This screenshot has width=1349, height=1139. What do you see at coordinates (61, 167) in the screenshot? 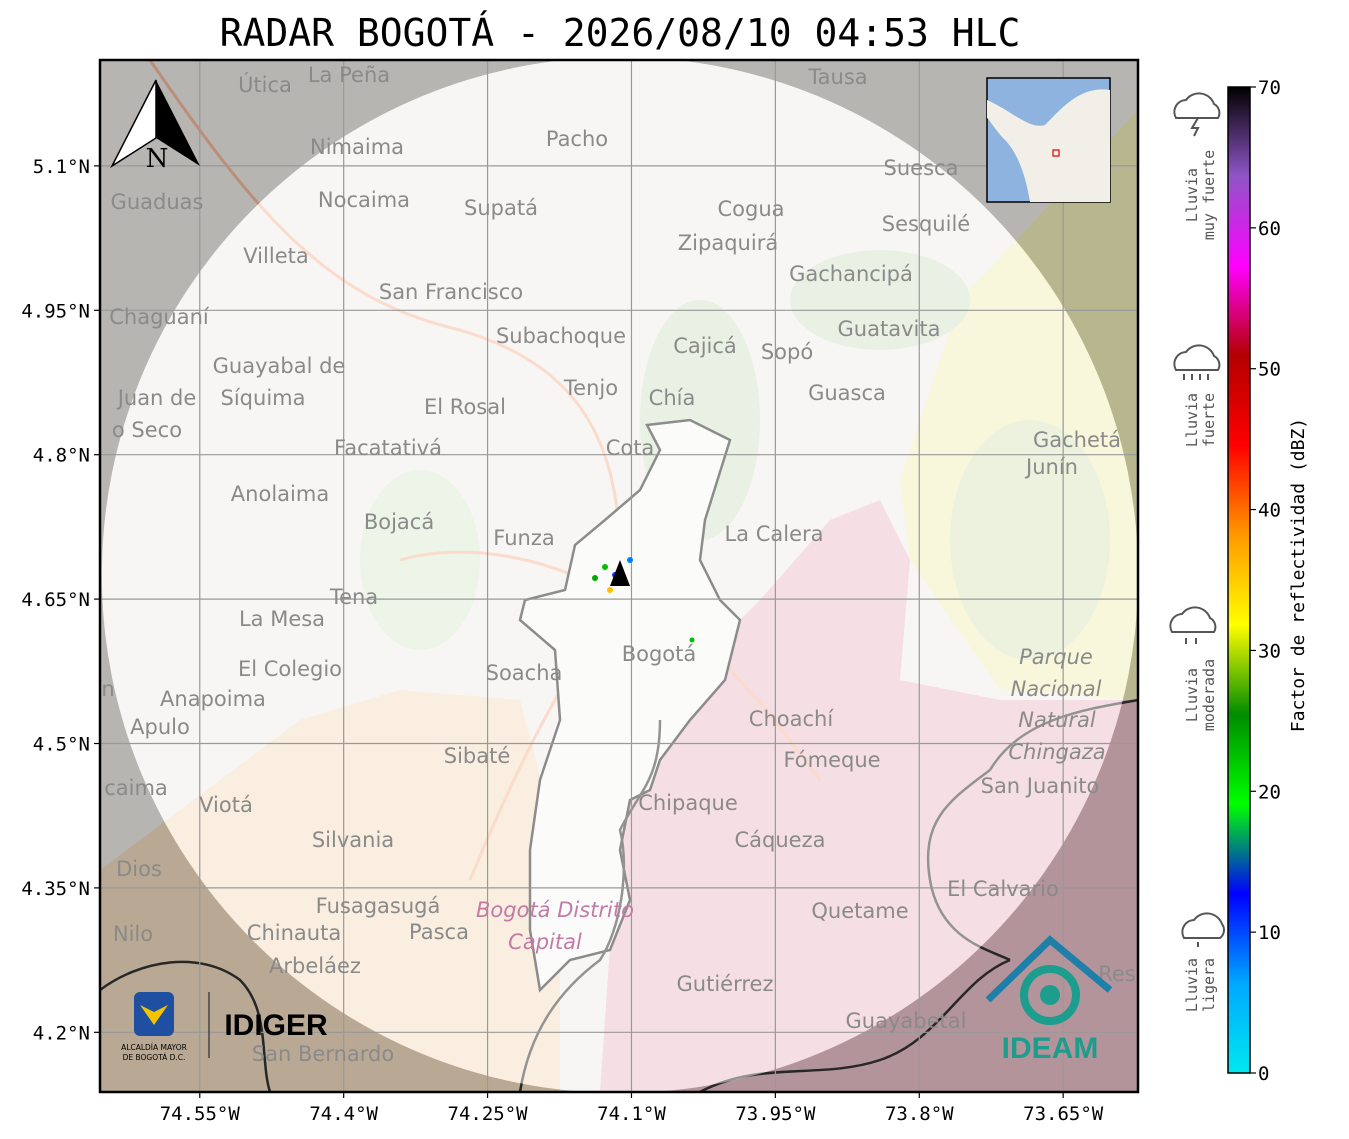
I see `y-tick-label: 5.1°N` at bounding box center [61, 167].